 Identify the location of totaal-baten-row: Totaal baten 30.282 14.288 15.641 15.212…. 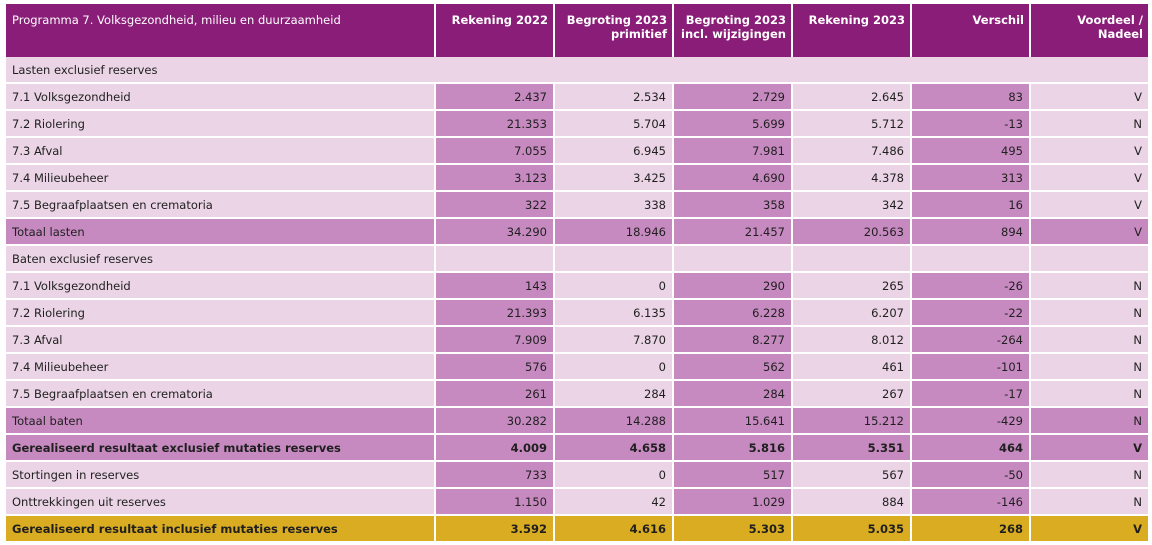
(577, 421).